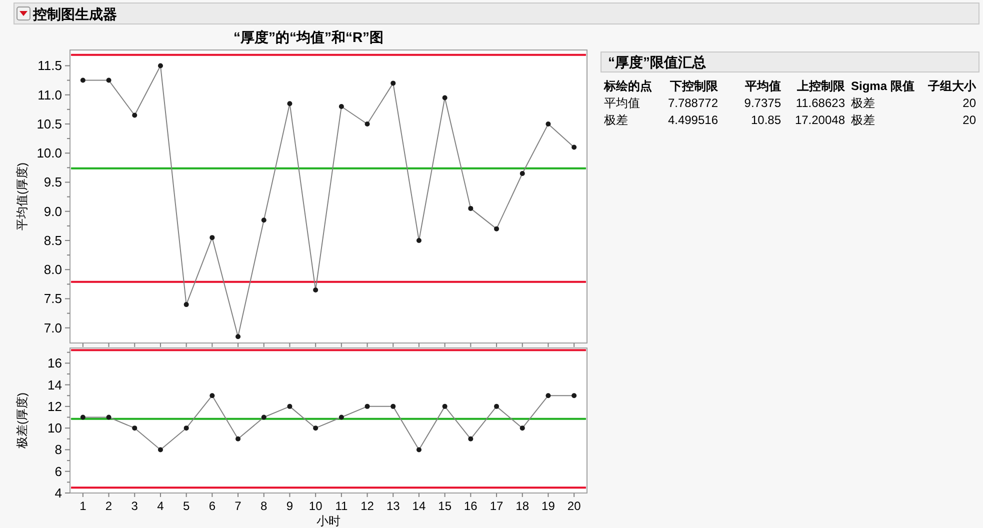 The height and width of the screenshot is (528, 983). Describe the element at coordinates (693, 103) in the screenshot. I see `cell: 7.788772` at that location.